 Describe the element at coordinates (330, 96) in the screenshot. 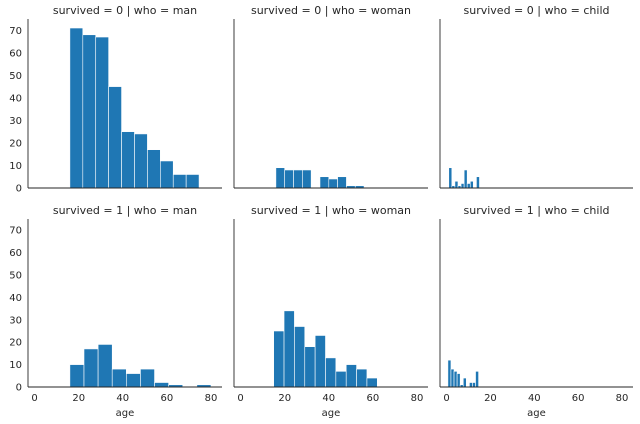

I see `facet-panel-2: survived = 0 | who = woman` at that location.